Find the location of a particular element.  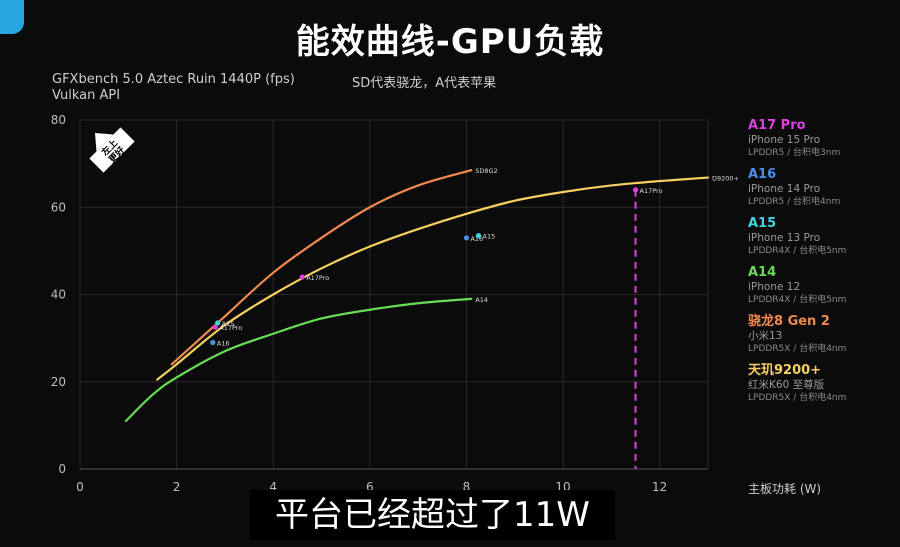

legend-device: 小米13 is located at coordinates (765, 336).